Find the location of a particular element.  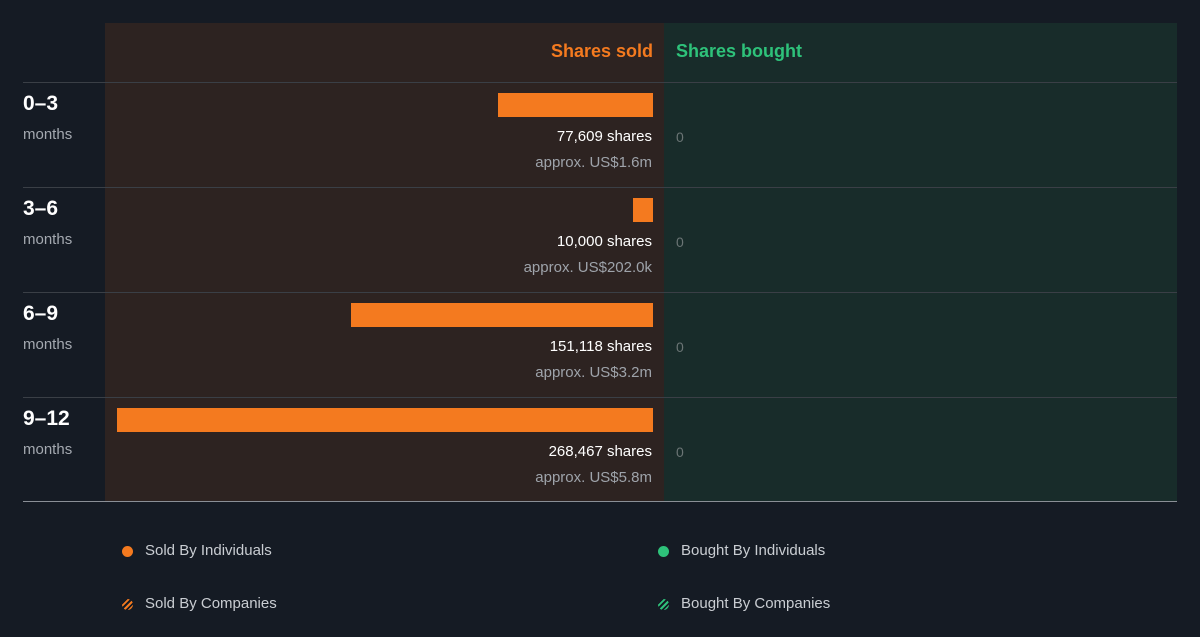

legend-sold-companies: Sold By Companies is located at coordinates (199, 604).